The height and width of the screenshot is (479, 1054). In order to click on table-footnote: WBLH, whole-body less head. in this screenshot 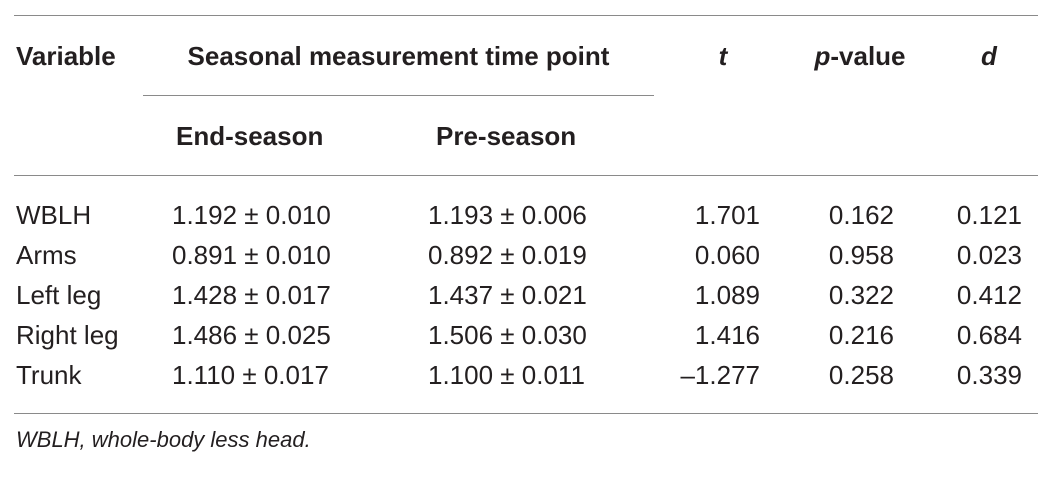, I will do `click(163, 439)`.